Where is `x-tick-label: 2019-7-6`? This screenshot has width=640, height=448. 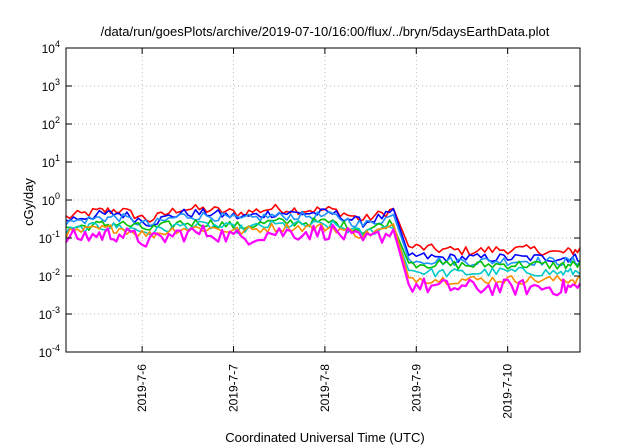 x-tick-label: 2019-7-6 is located at coordinates (142, 388).